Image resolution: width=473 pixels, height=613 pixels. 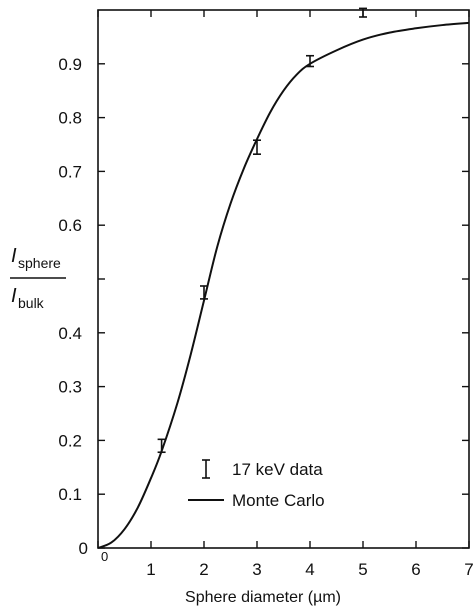 What do you see at coordinates (277, 469) in the screenshot?
I see `legend-label-17kev: 17 keV data` at bounding box center [277, 469].